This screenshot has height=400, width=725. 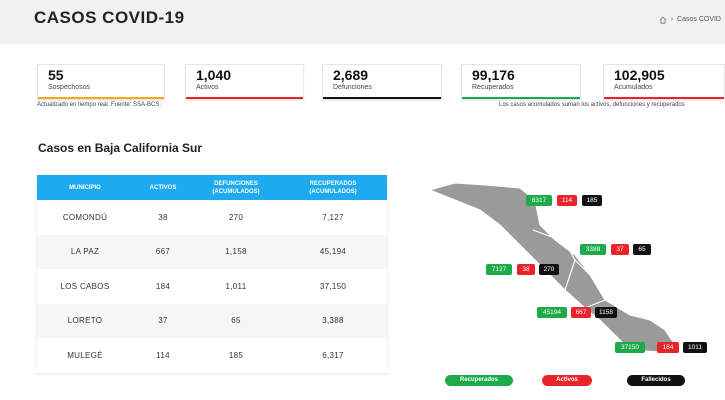 What do you see at coordinates (552, 312) in the screenshot?
I see `map-badge-lapaz-recuperados: 45194` at bounding box center [552, 312].